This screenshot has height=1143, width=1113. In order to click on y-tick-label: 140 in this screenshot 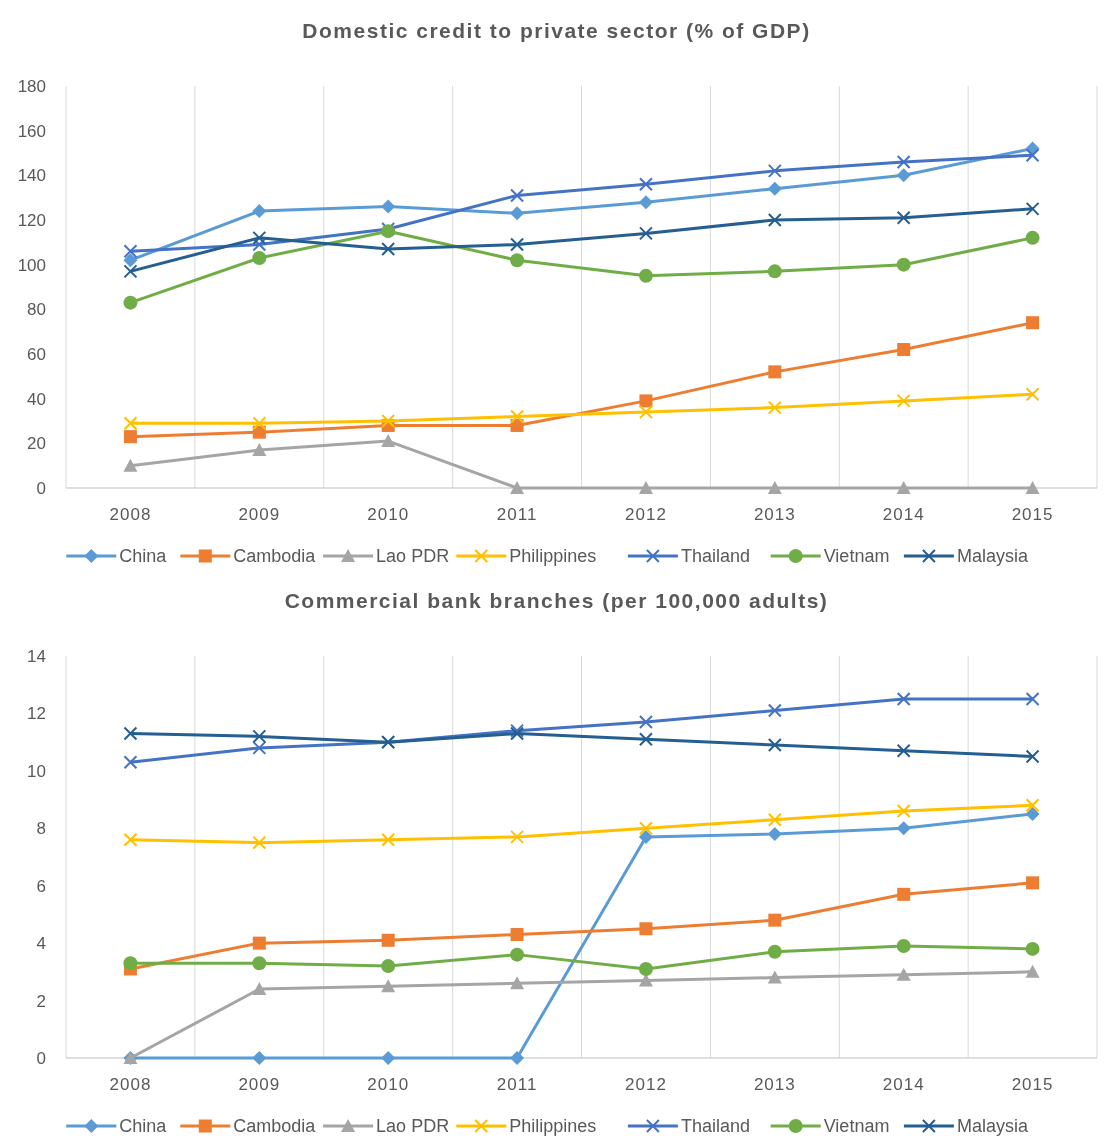, I will do `click(31, 176)`.